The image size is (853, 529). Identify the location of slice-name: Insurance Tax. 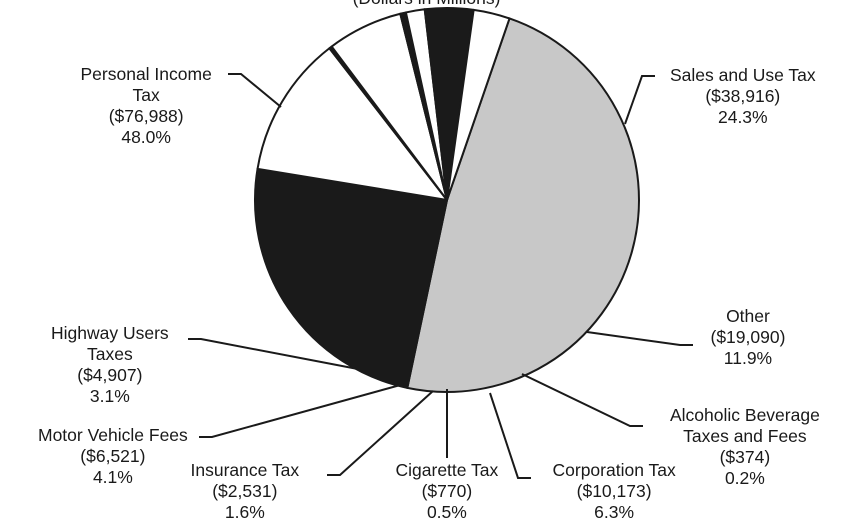
(245, 470).